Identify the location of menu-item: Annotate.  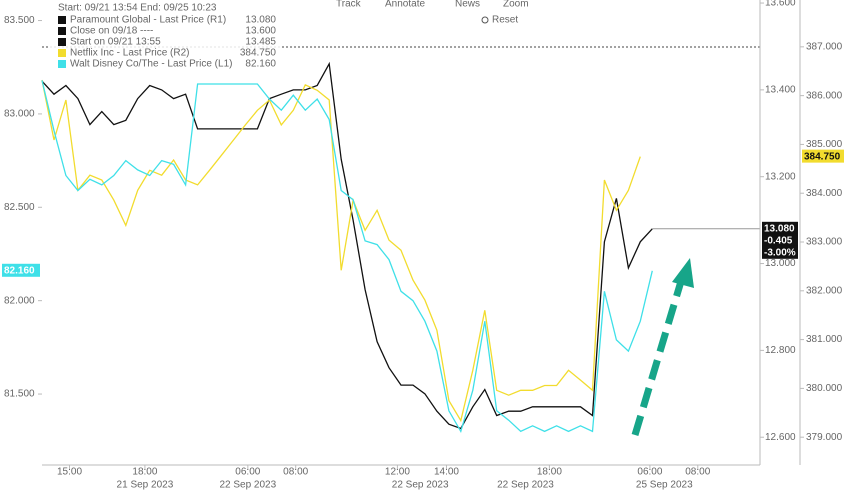
(405, 5).